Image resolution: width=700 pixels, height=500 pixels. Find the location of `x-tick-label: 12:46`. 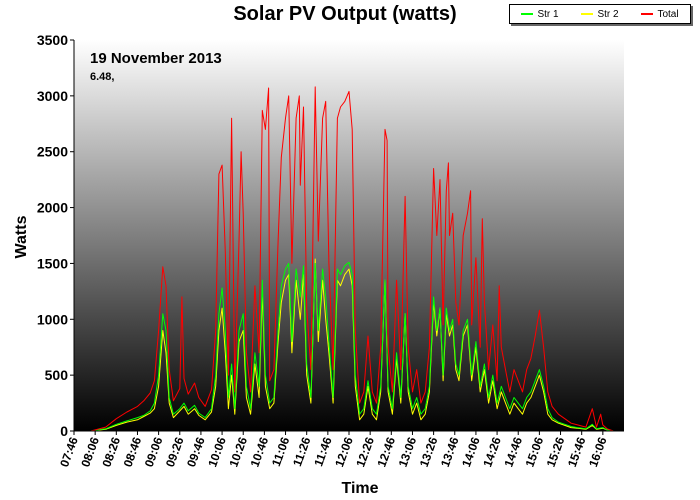

x-tick-label: 12:46 is located at coordinates (386, 452).